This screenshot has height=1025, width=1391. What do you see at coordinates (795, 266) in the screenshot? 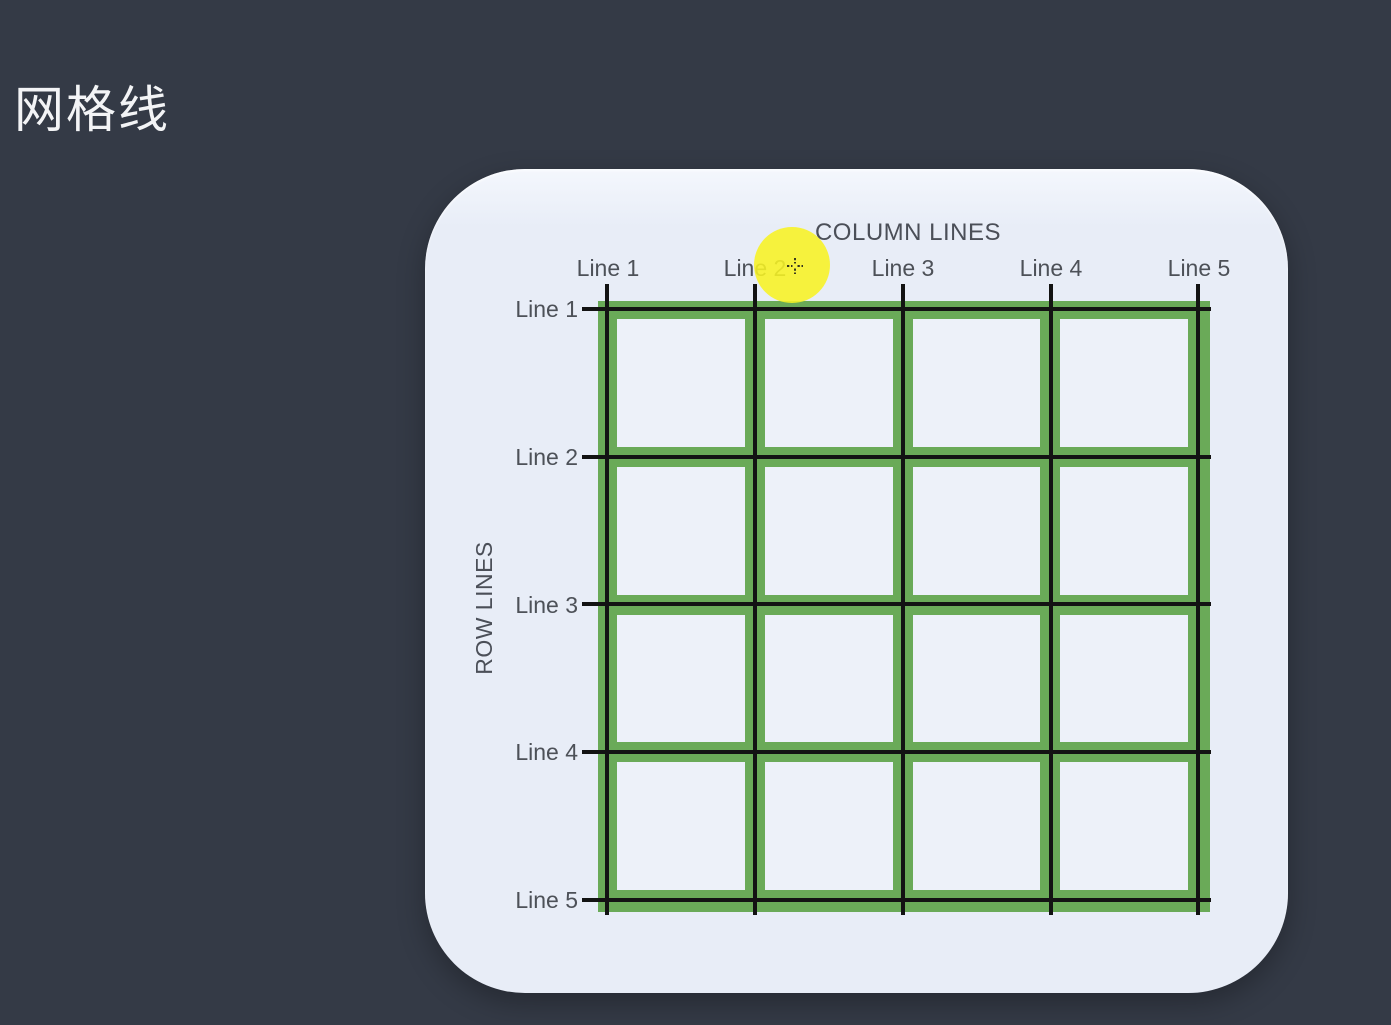
I see `crosshair-cursor-icon` at bounding box center [795, 266].